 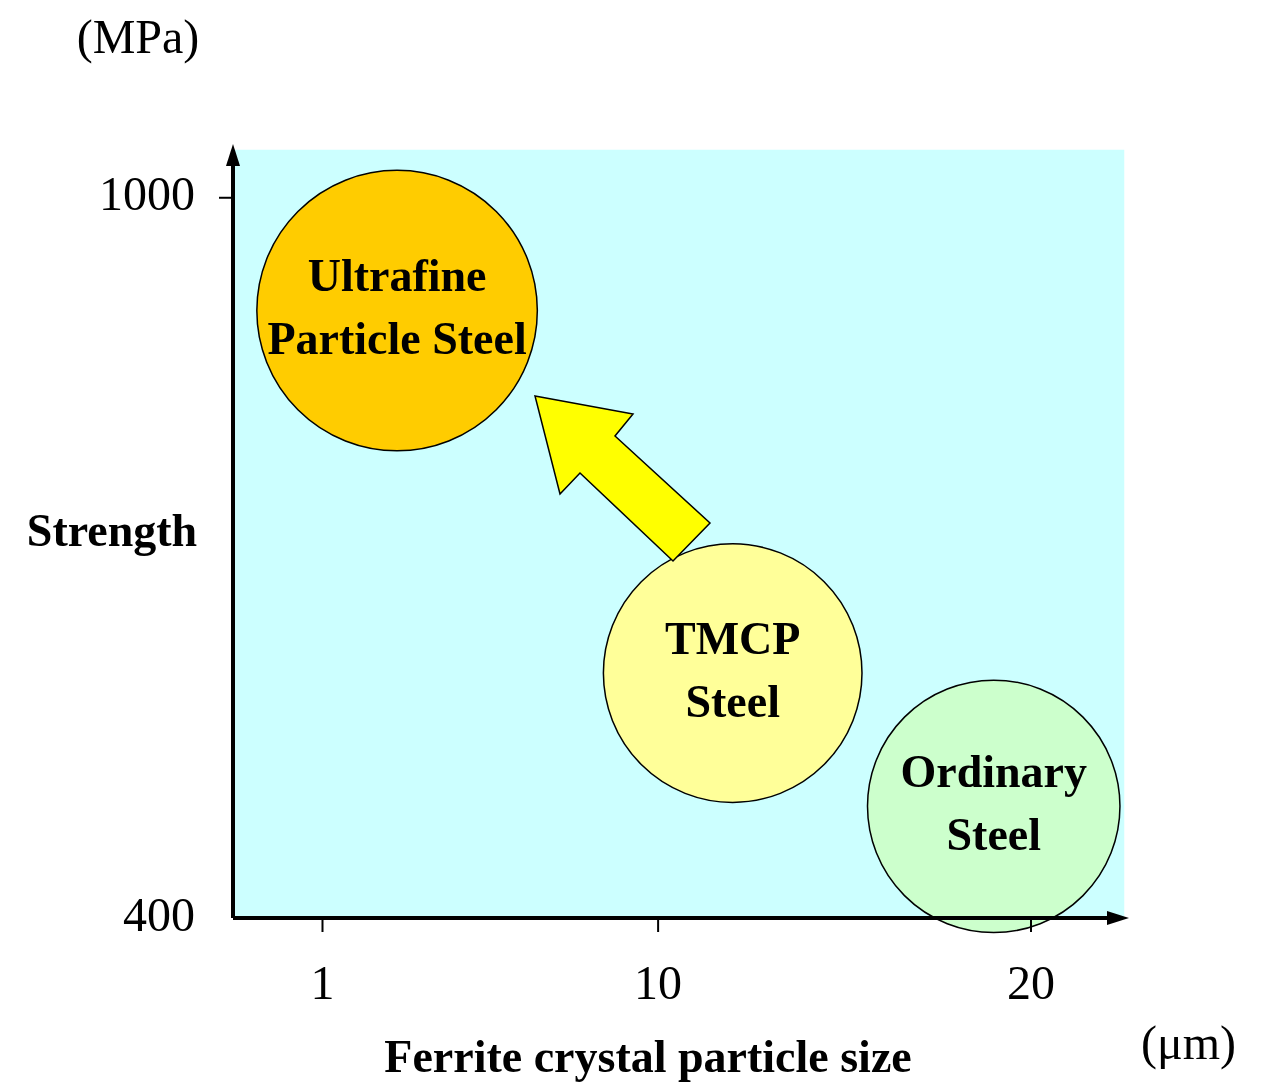 I want to click on series-label: Ultrafine Particle Steel, so click(x=397, y=306).